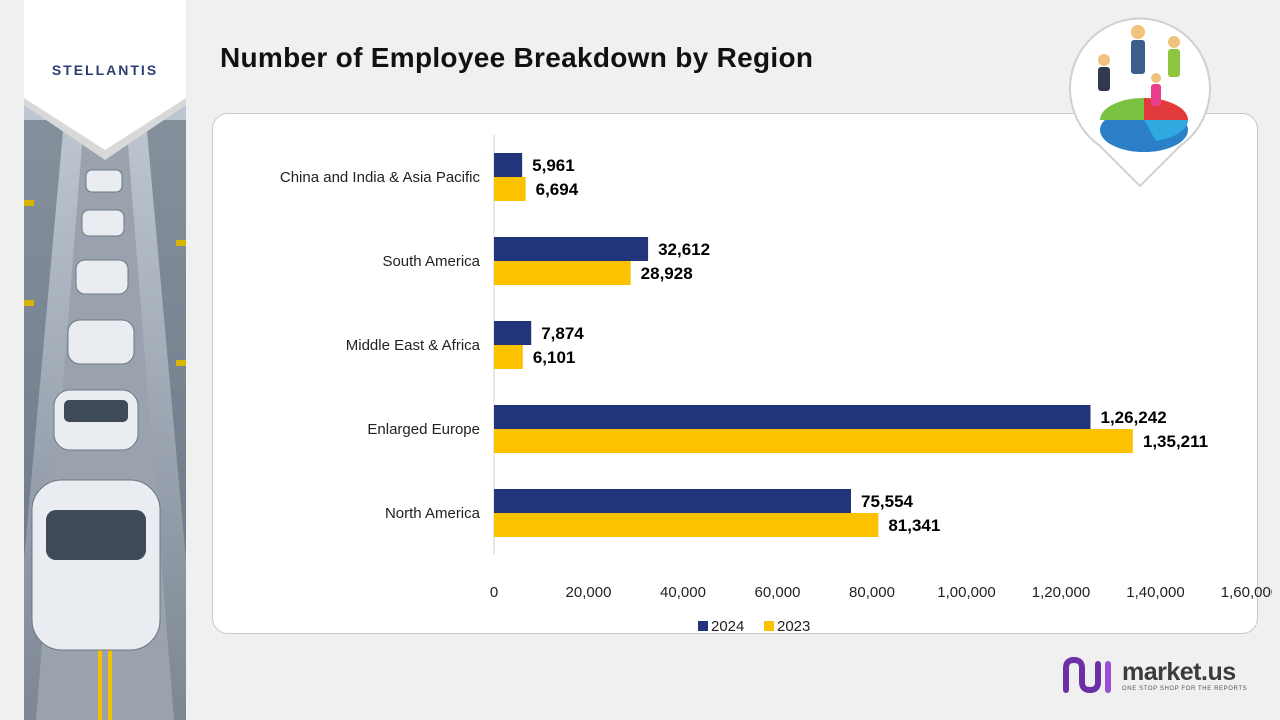  Describe the element at coordinates (684, 249) in the screenshot. I see `data-label-2024: 32,612` at that location.